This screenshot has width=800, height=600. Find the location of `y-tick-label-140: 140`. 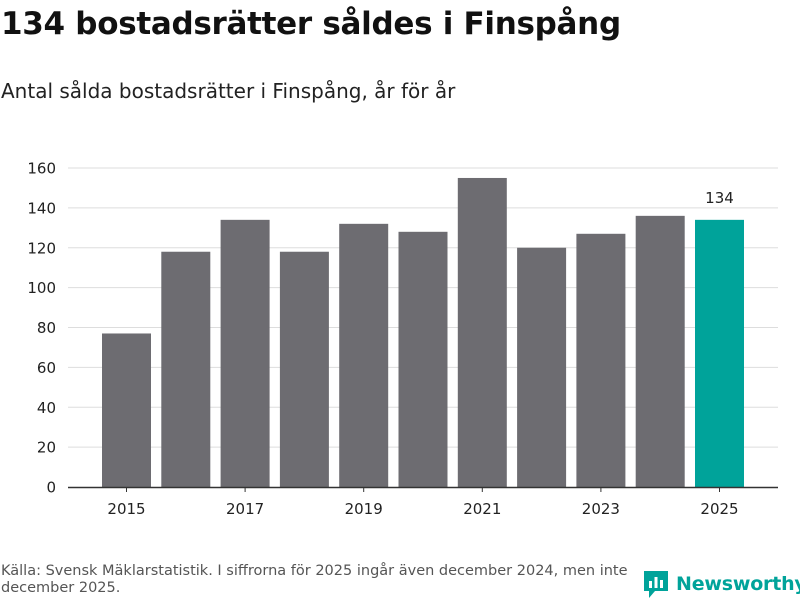

y-tick-label-140: 140 is located at coordinates (41, 208).